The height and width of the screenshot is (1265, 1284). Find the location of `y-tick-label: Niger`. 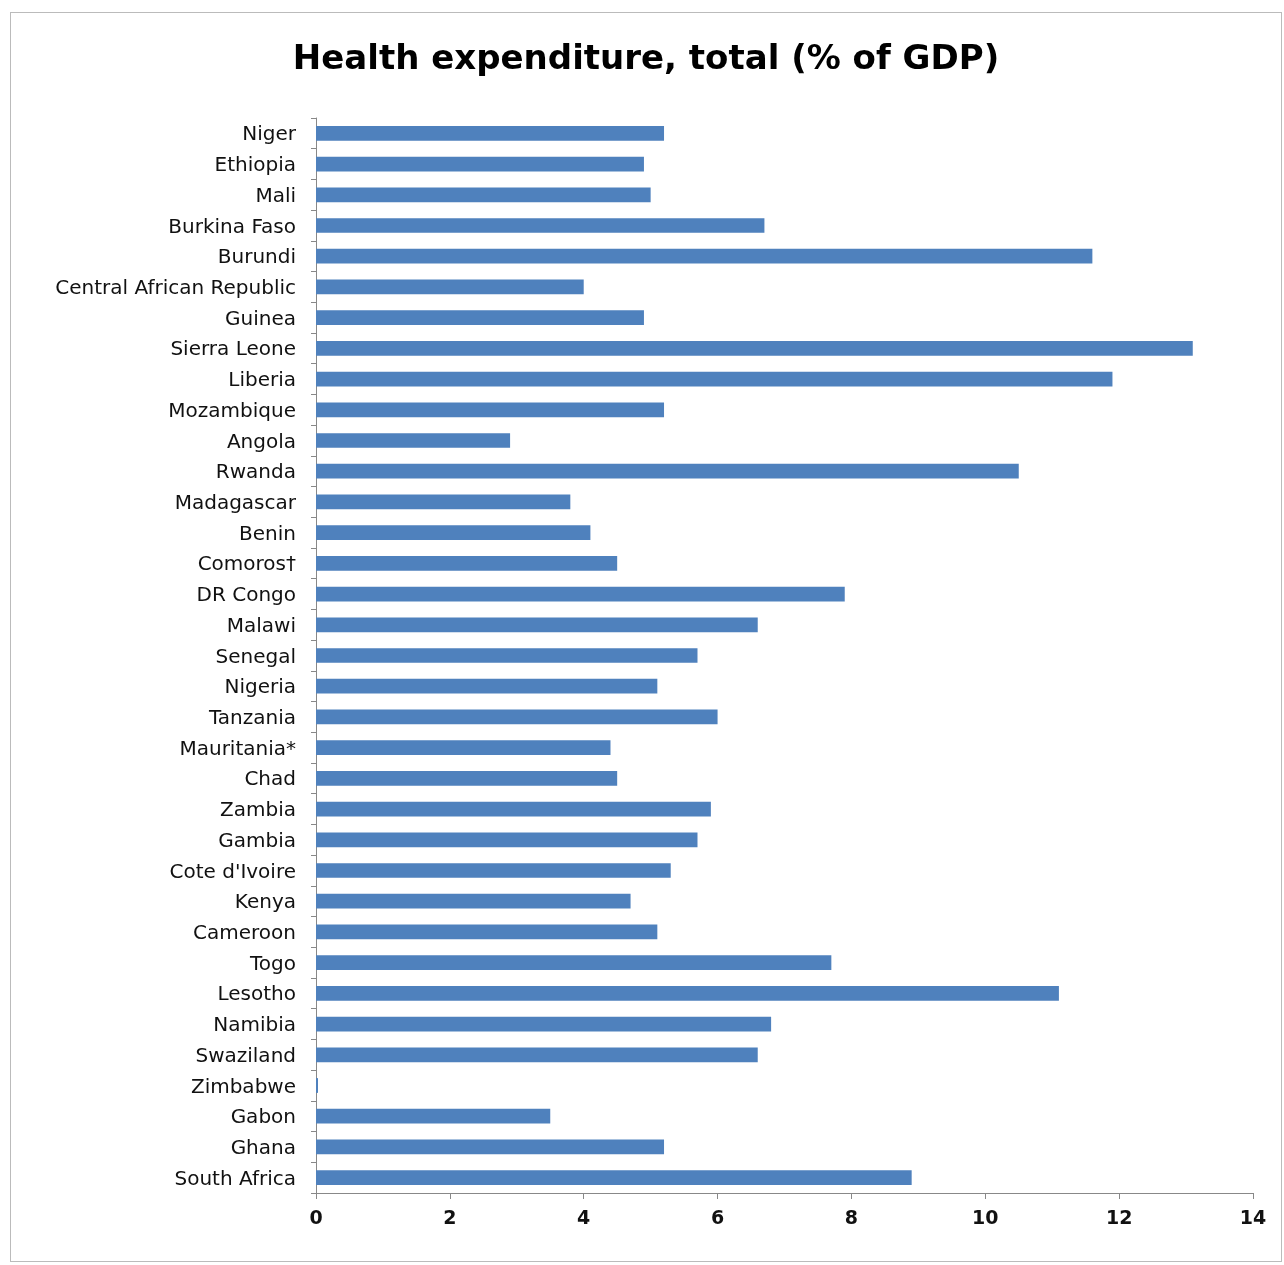

y-tick-label: Niger is located at coordinates (269, 133).